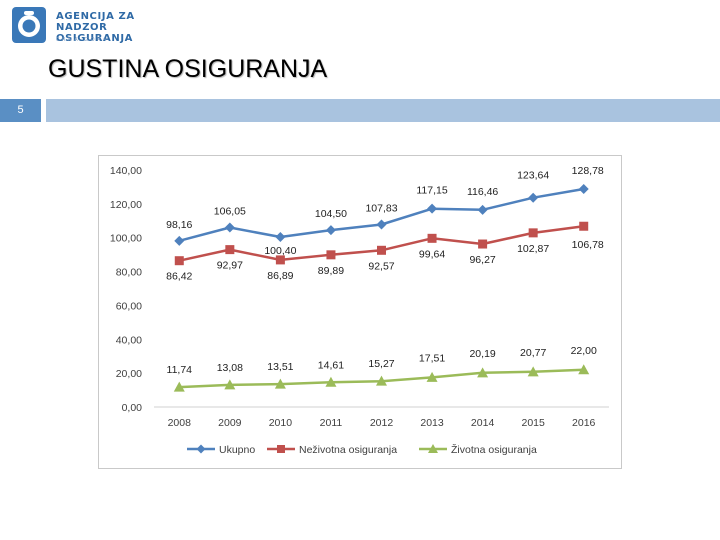 Image resolution: width=720 pixels, height=540 pixels. Describe the element at coordinates (381, 266) in the screenshot. I see `data-label: 92,57` at that location.